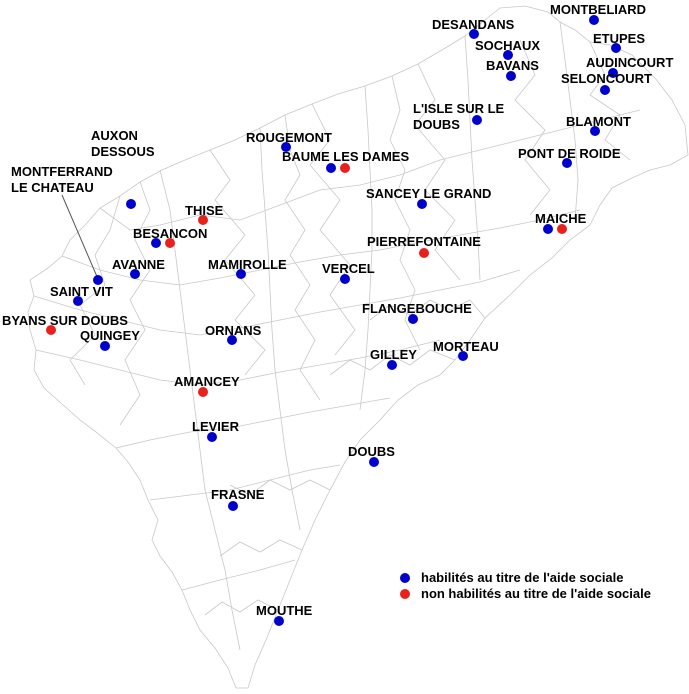  Describe the element at coordinates (233, 330) in the screenshot. I see `label-ornans: ORNANS` at that location.